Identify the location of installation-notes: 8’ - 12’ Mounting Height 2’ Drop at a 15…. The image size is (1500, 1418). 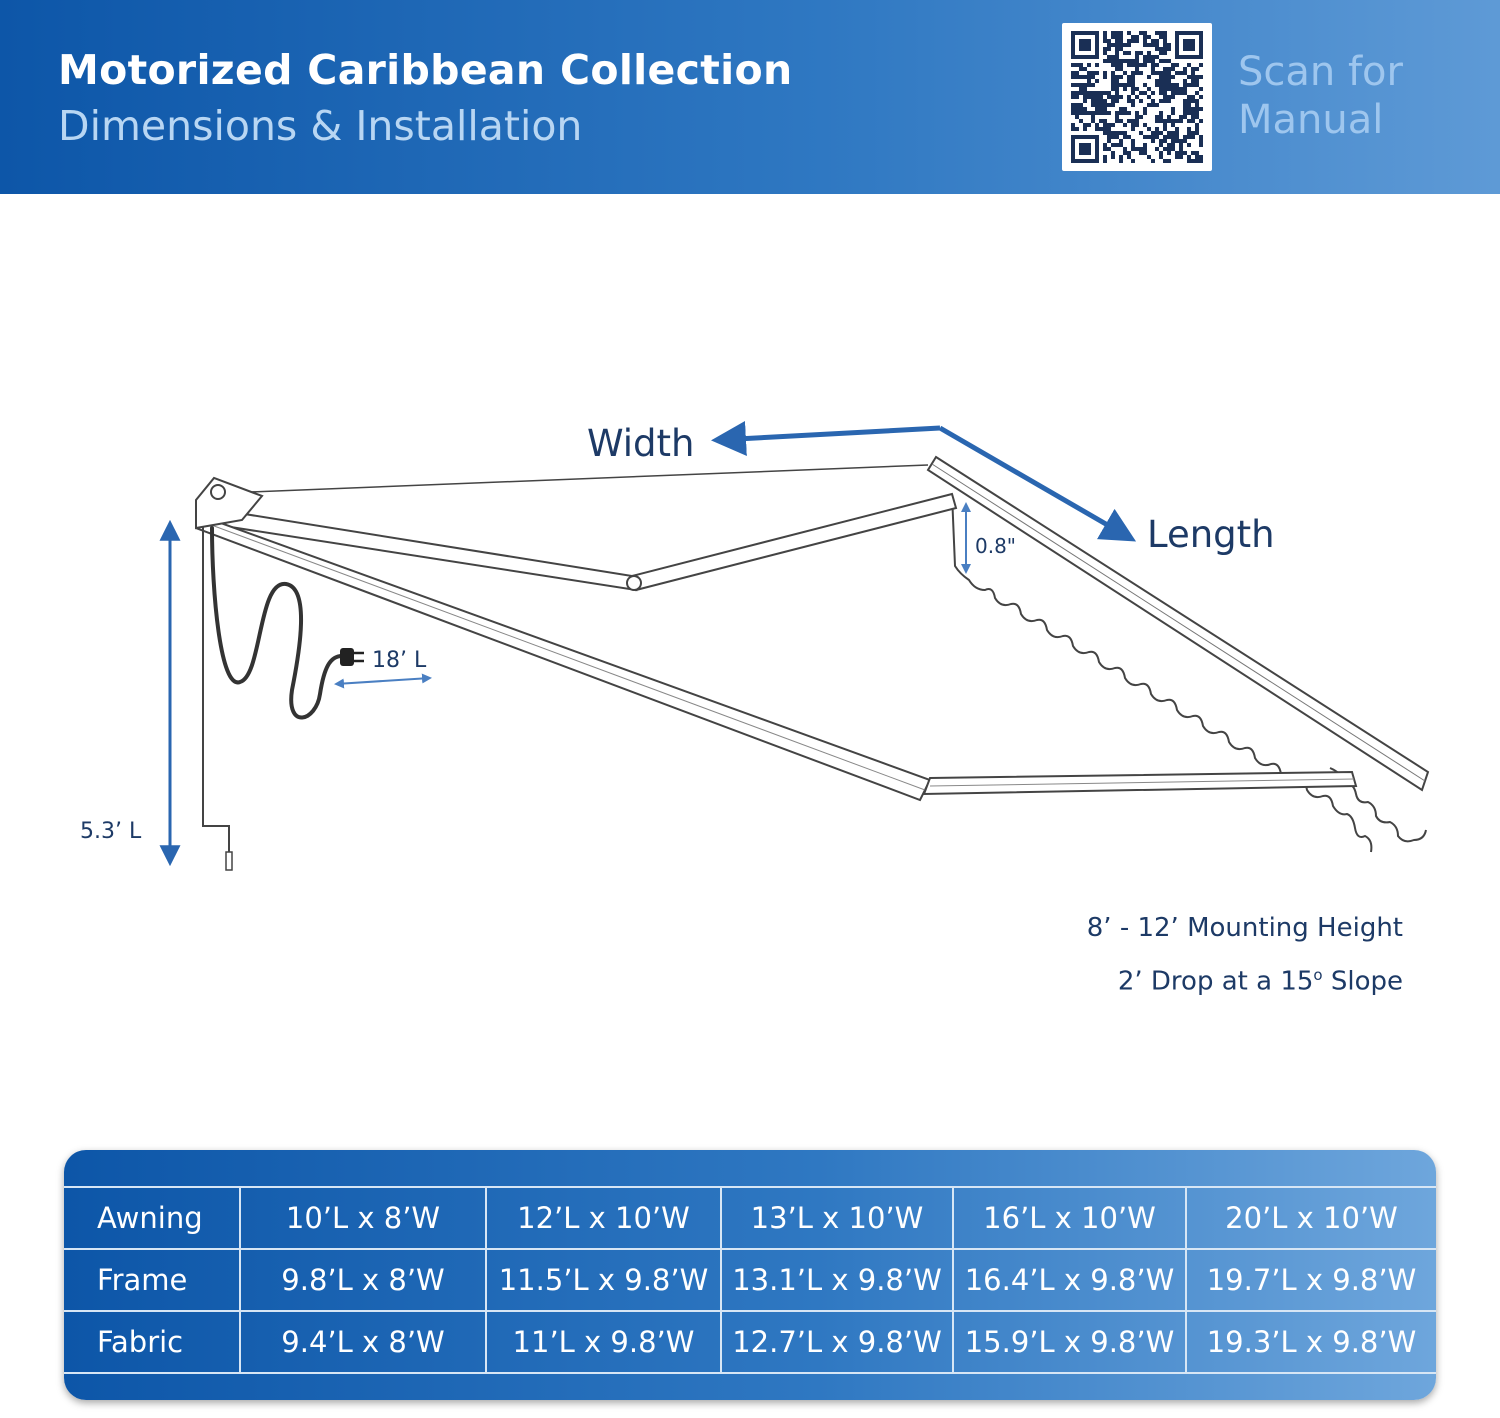
(1245, 955).